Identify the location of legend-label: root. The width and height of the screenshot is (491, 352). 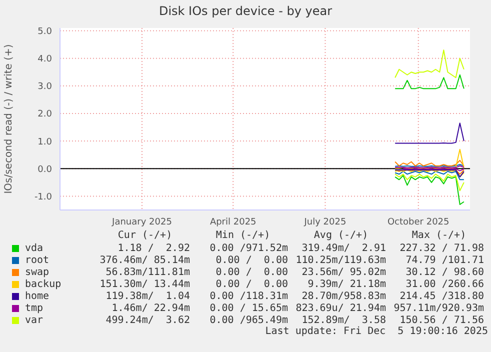
(37, 260).